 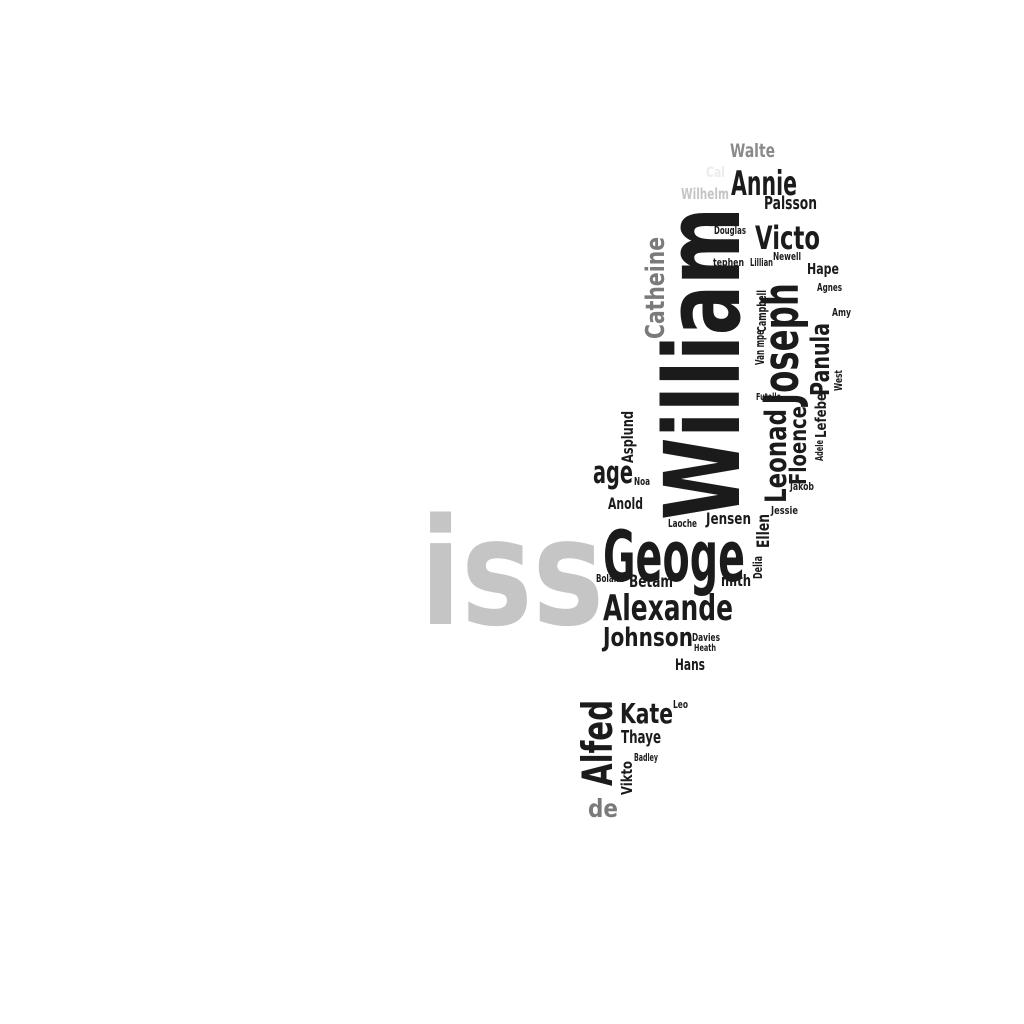 I want to click on word-wilhelm: Wilhelm, so click(x=705, y=194).